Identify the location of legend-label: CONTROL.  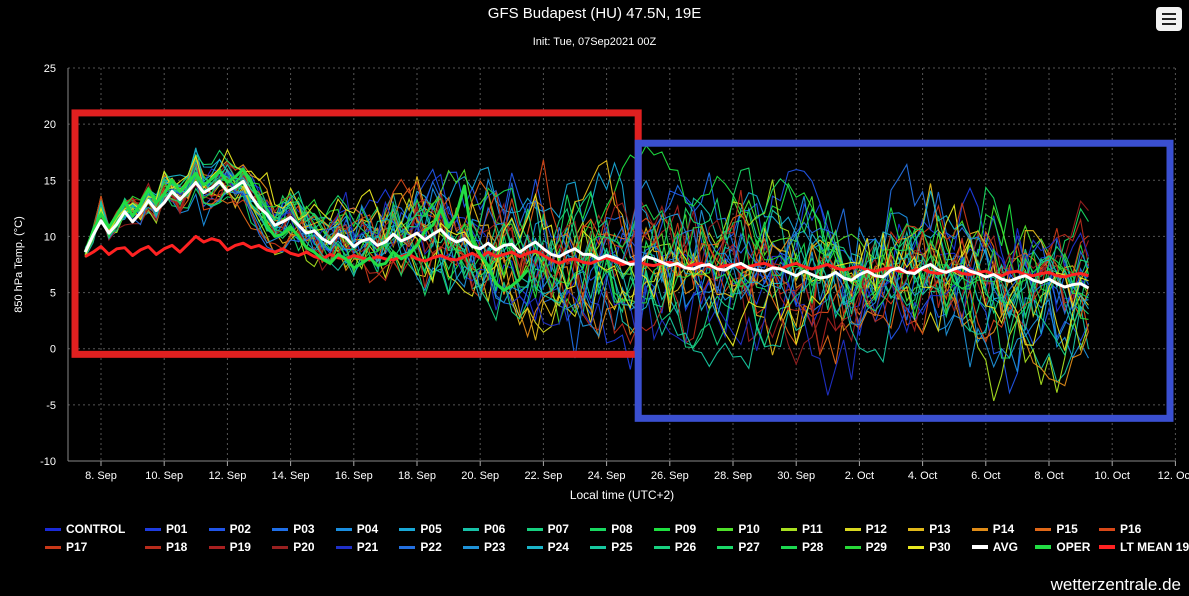
(96, 529).